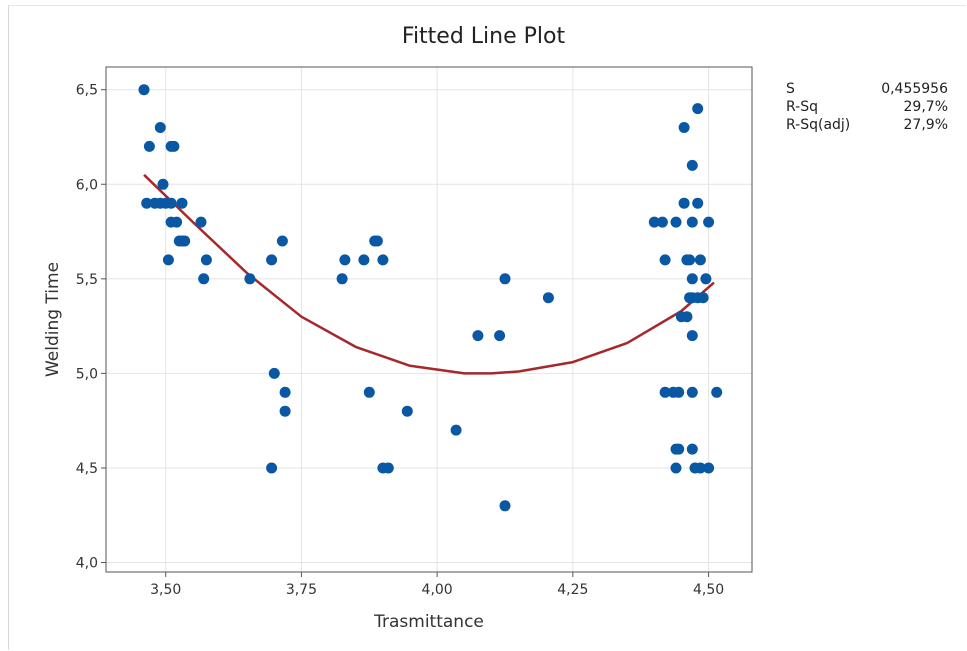 The height and width of the screenshot is (651, 967). Describe the element at coordinates (867, 125) in the screenshot. I see `stat-row-rsq-adj: R-Sq(adj) 27,9%` at that location.